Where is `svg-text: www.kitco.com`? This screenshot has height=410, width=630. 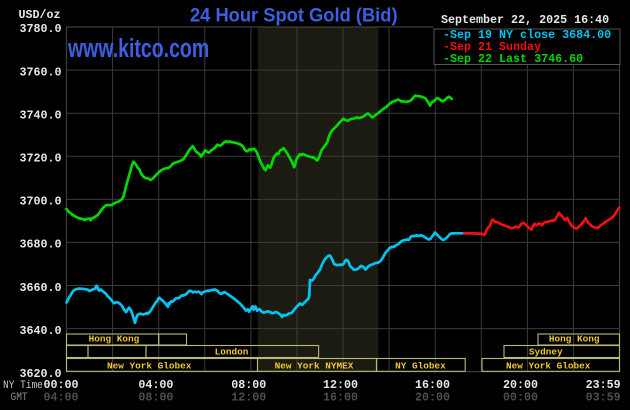
svg-text: www.kitco.com is located at coordinates (138, 47).